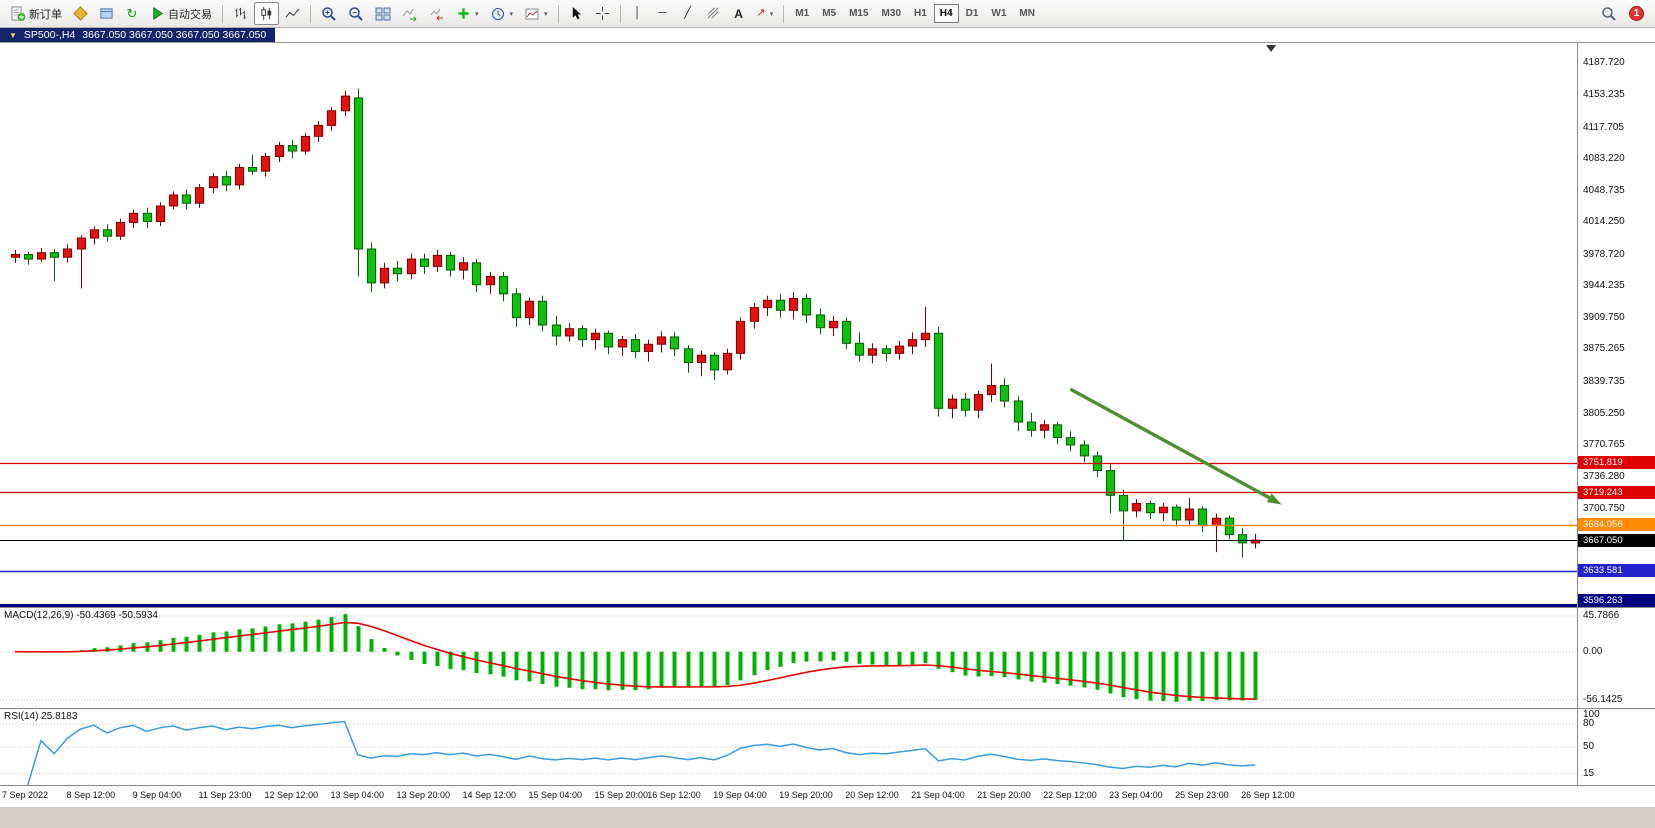 Image resolution: width=1655 pixels, height=828 pixels. I want to click on price-axis-label: 4117.705, so click(1603, 127).